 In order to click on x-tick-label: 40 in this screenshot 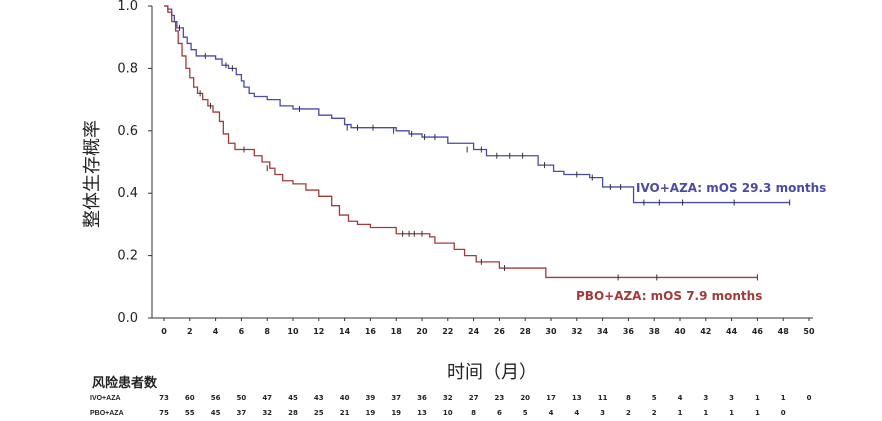, I will do `click(680, 331)`.